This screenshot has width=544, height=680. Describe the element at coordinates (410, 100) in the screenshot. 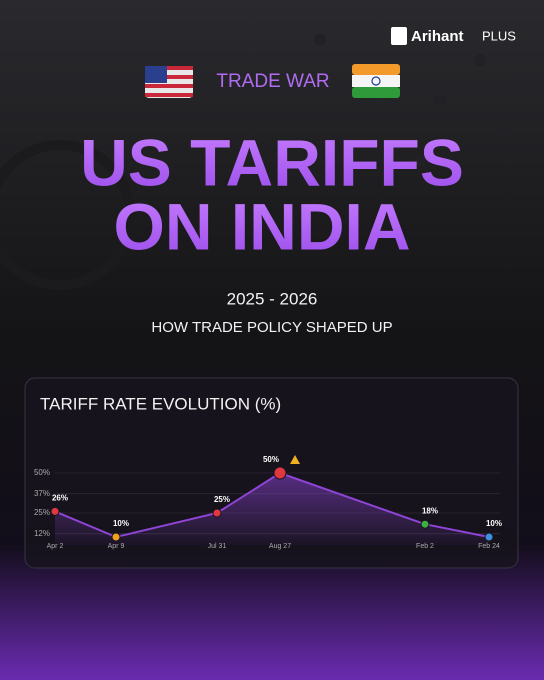

I see `stars-decoration` at that location.